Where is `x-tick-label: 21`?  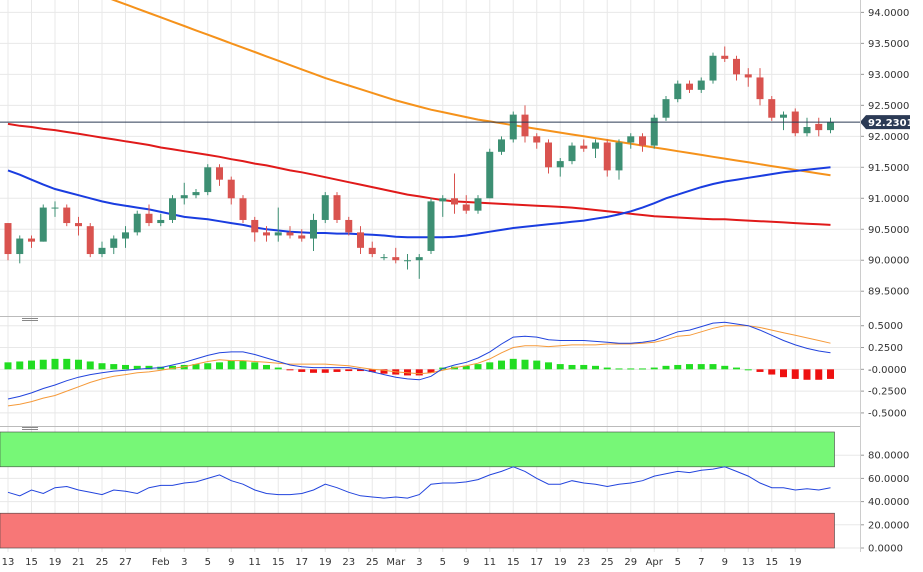 x-tick-label: 21 is located at coordinates (78, 562).